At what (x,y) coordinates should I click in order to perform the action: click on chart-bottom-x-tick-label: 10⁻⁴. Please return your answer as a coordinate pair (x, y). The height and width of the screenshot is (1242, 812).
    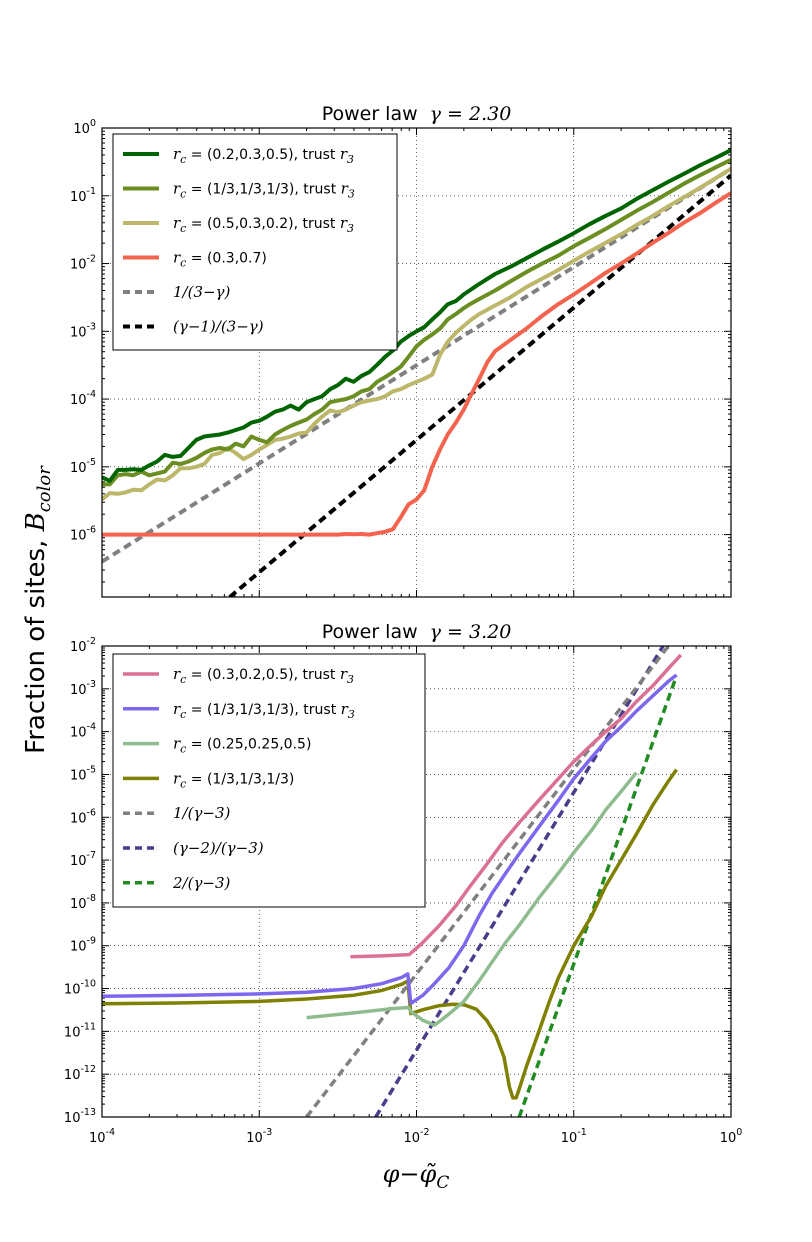
    Looking at the image, I should click on (102, 1136).